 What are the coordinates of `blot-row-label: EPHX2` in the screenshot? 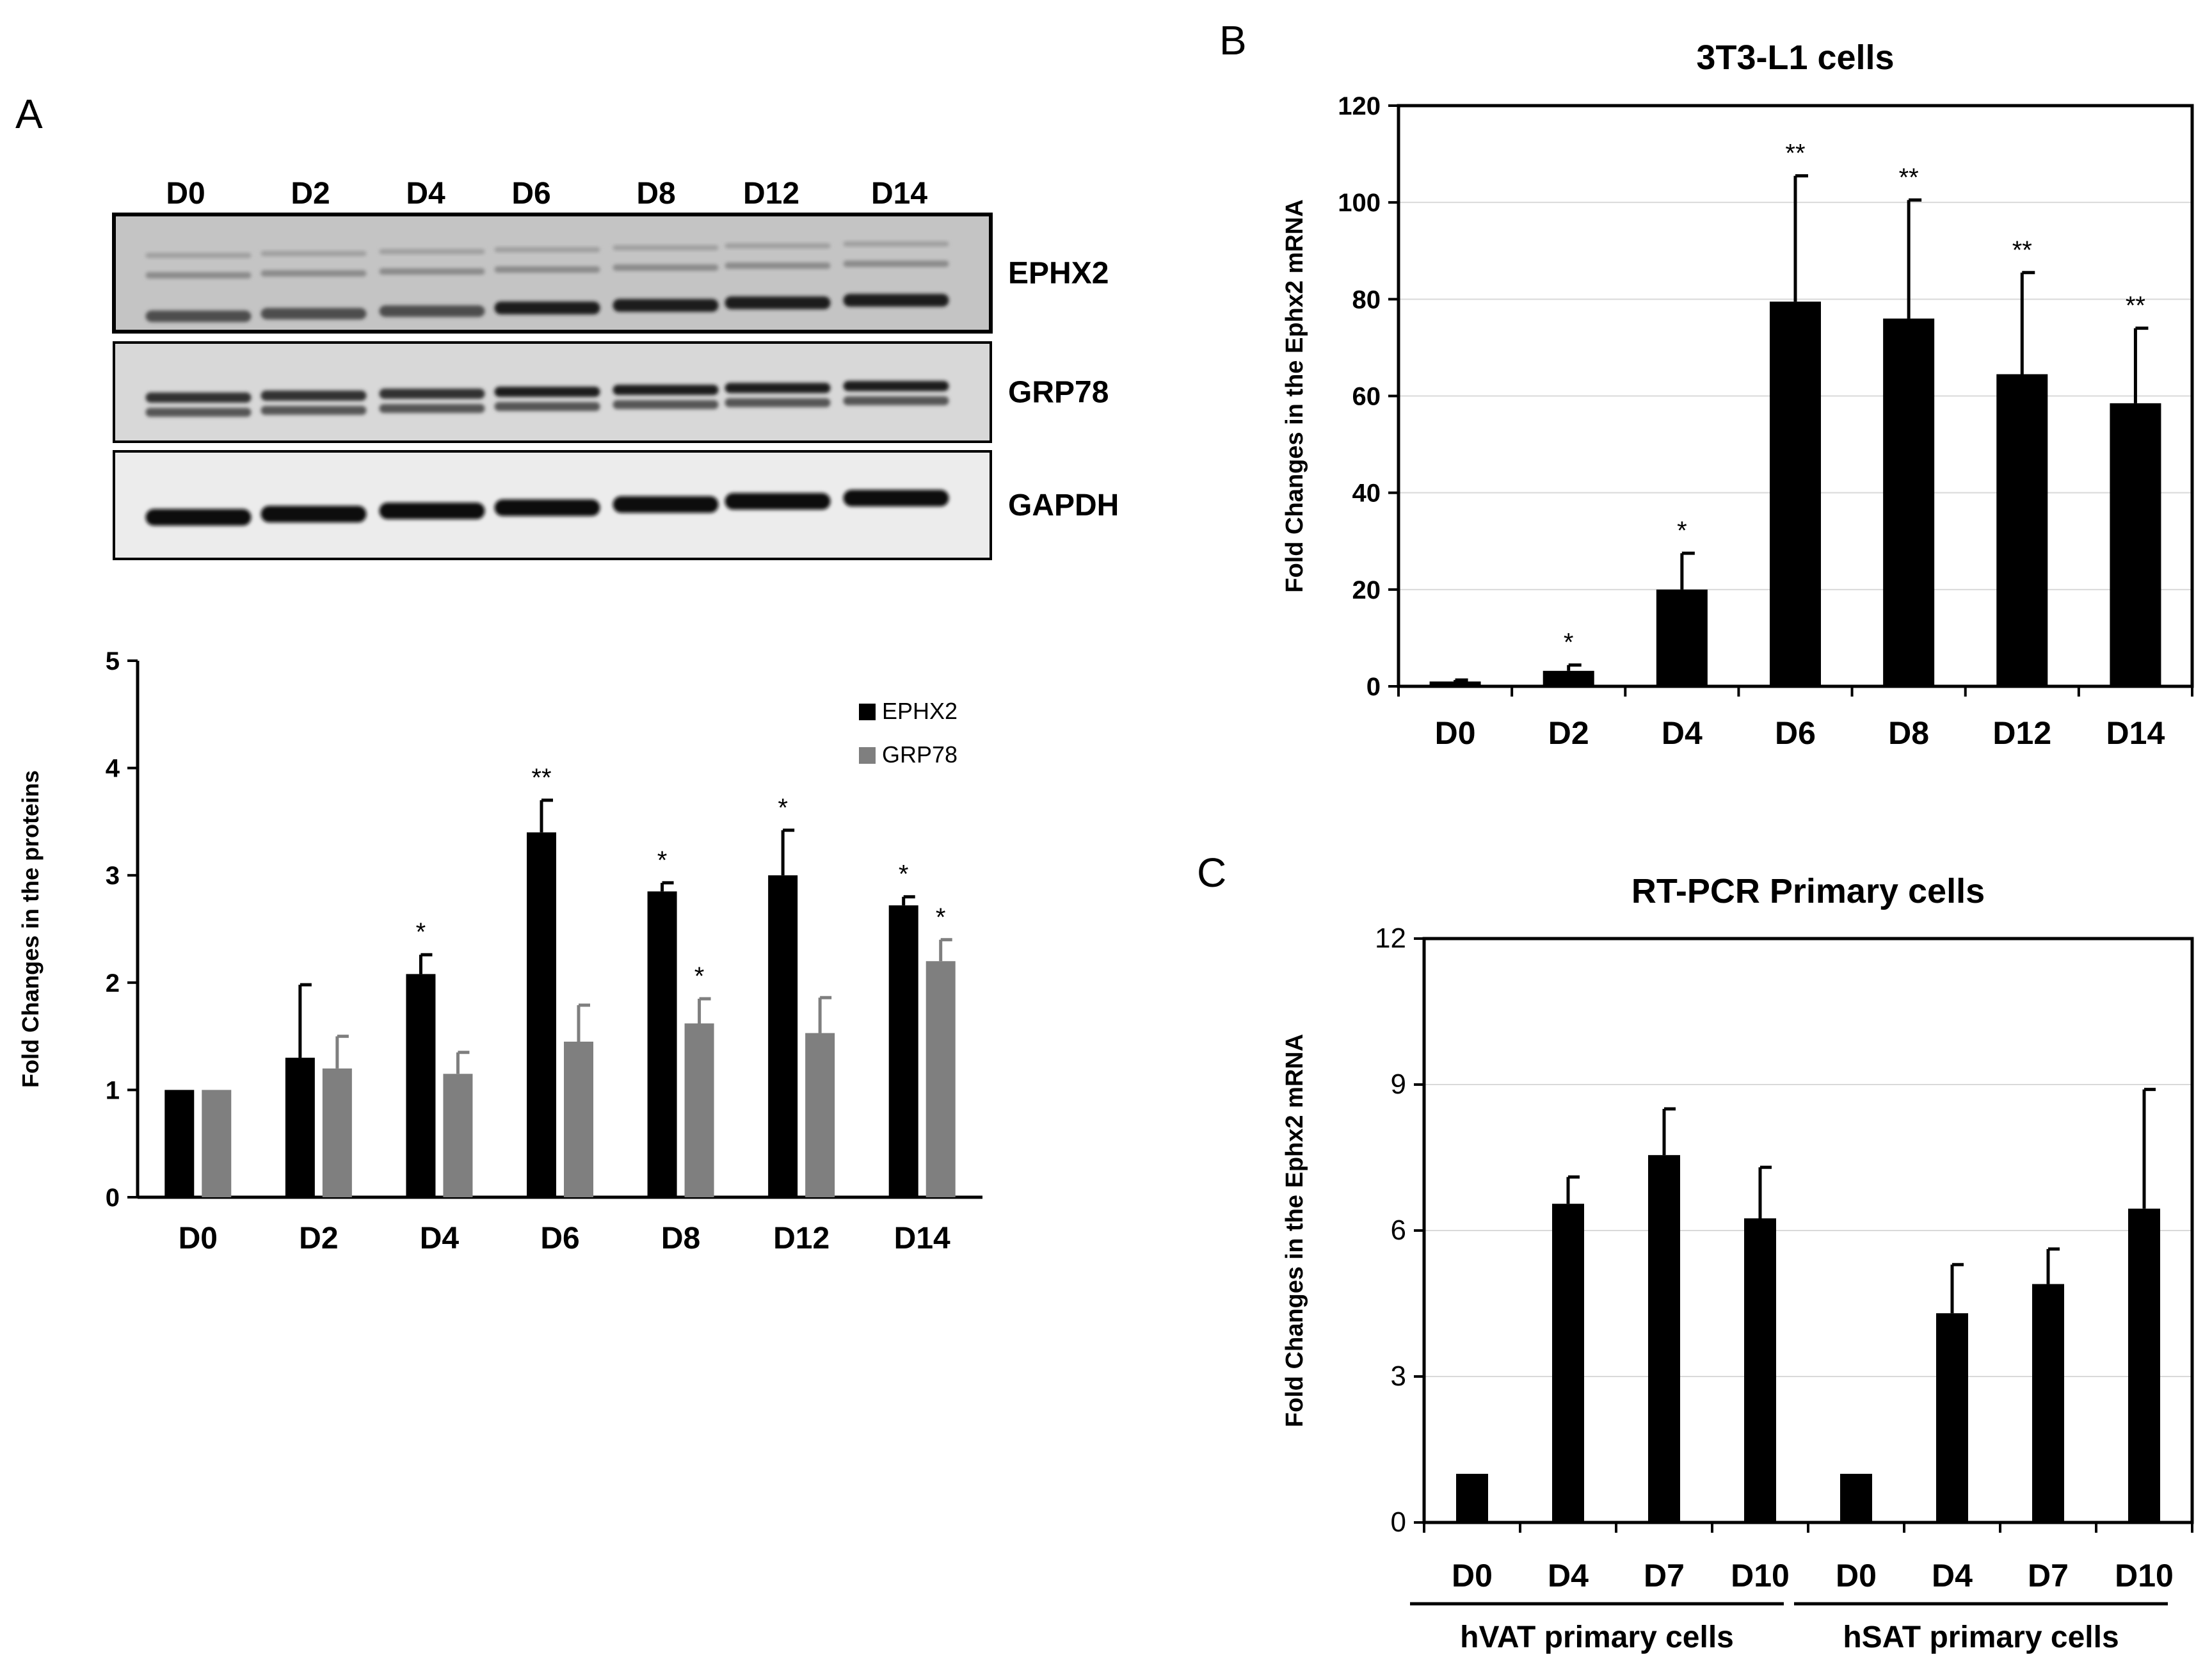 It's located at (1058, 274).